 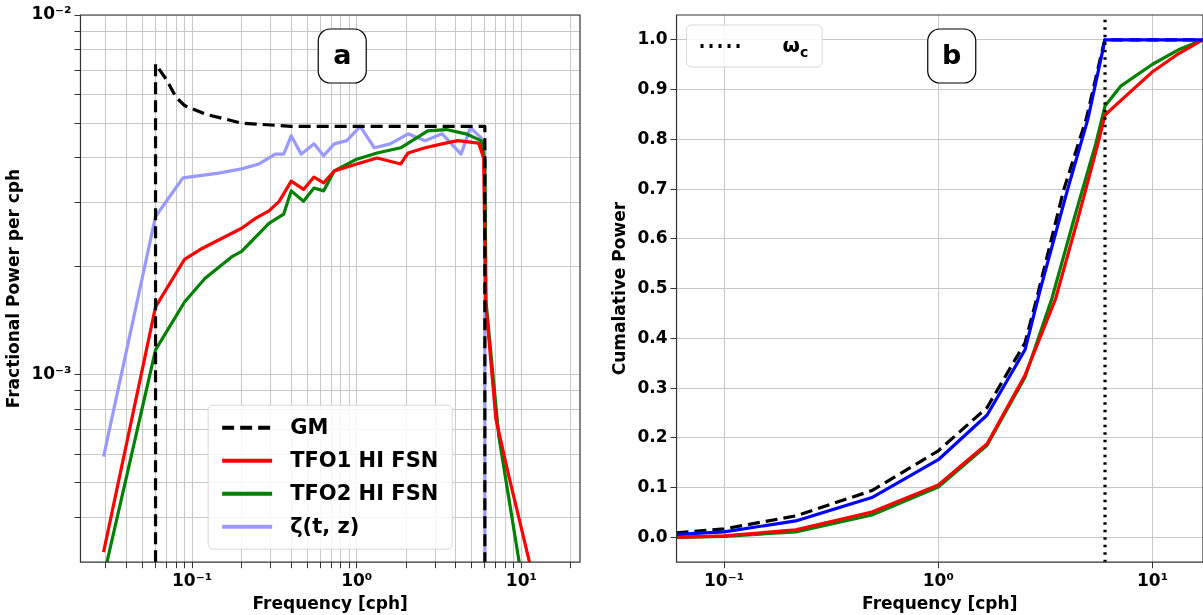 What do you see at coordinates (51, 372) in the screenshot?
I see `y-tick-label: 10⁻³` at bounding box center [51, 372].